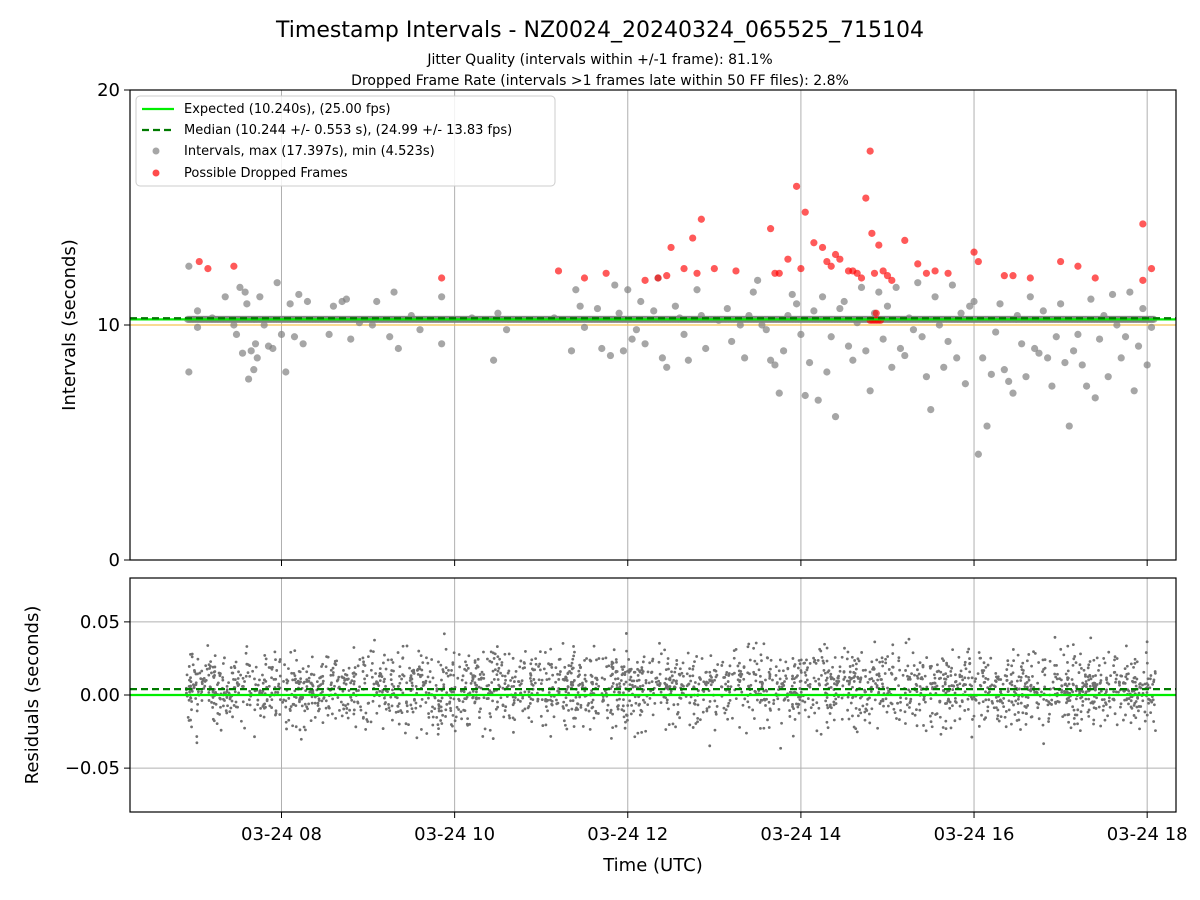  Describe the element at coordinates (108, 325) in the screenshot. I see `intervals-y-tick-label: 10` at that location.